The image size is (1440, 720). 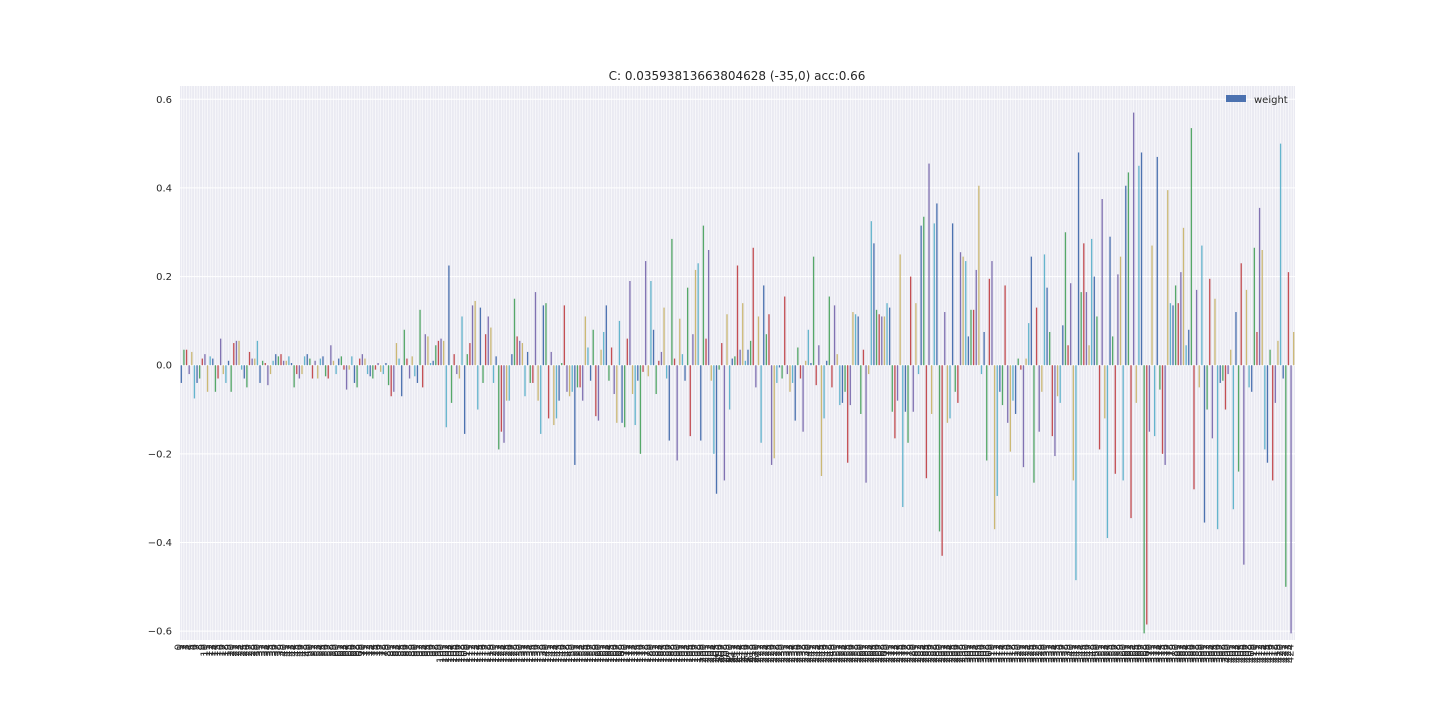 What do you see at coordinates (572, 653) in the screenshot?
I see `x-tick-label: 150` at bounding box center [572, 653].